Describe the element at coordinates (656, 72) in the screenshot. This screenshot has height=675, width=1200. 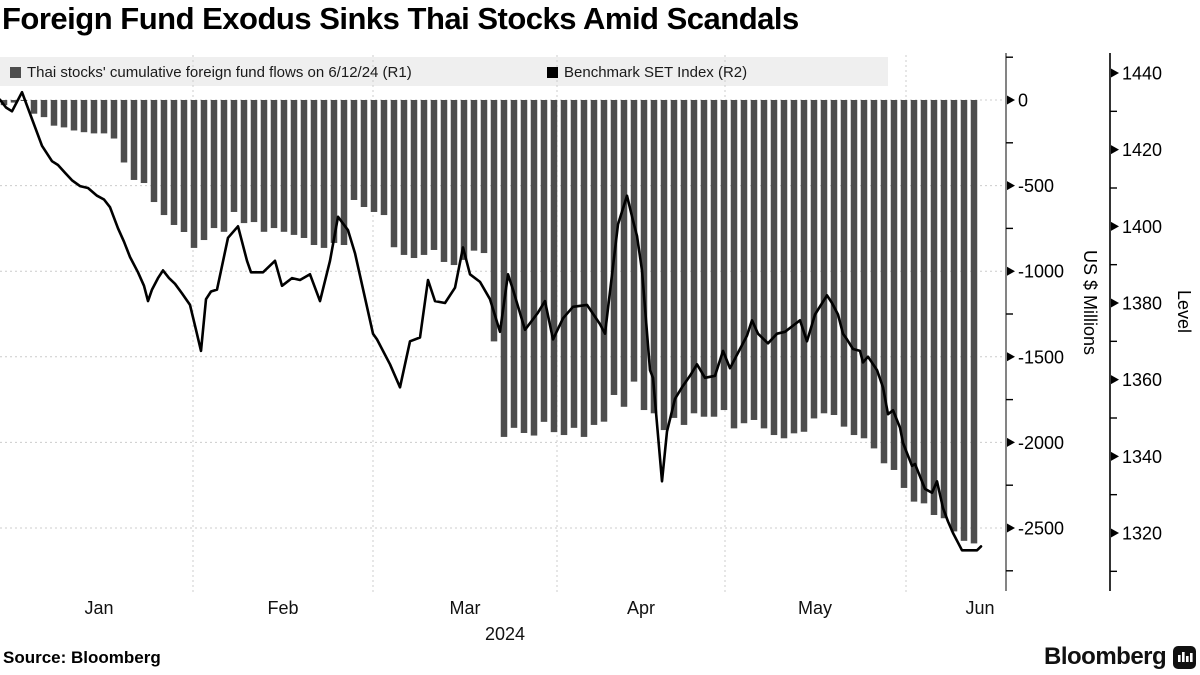
I see `legend-item-set-index-label: Benchmark SET Index (R2)` at that location.